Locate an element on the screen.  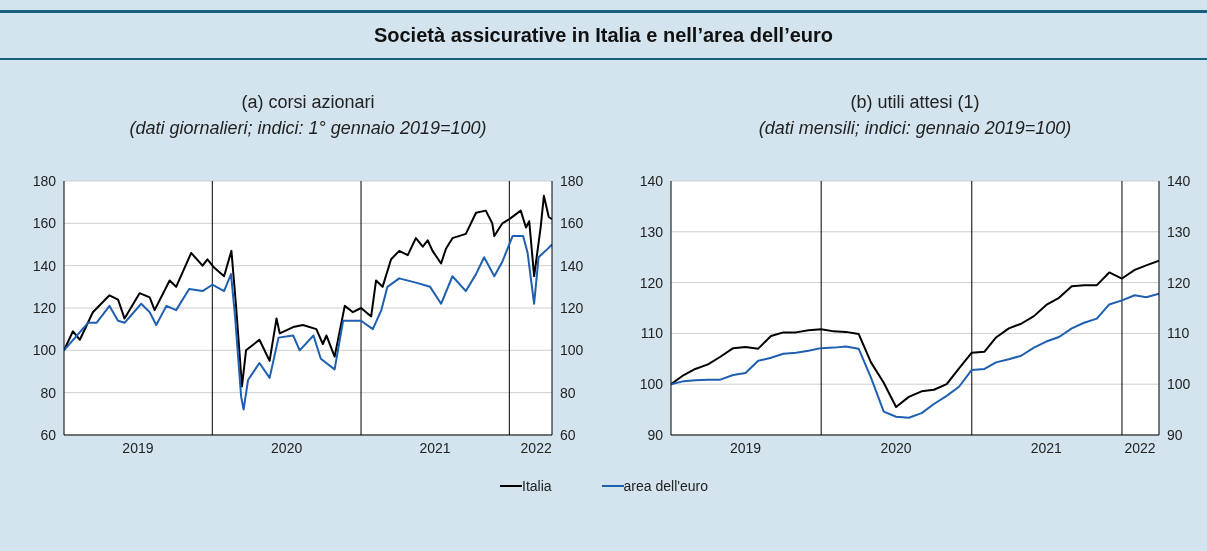
y-tick-label: 130 is located at coordinates (651, 231).